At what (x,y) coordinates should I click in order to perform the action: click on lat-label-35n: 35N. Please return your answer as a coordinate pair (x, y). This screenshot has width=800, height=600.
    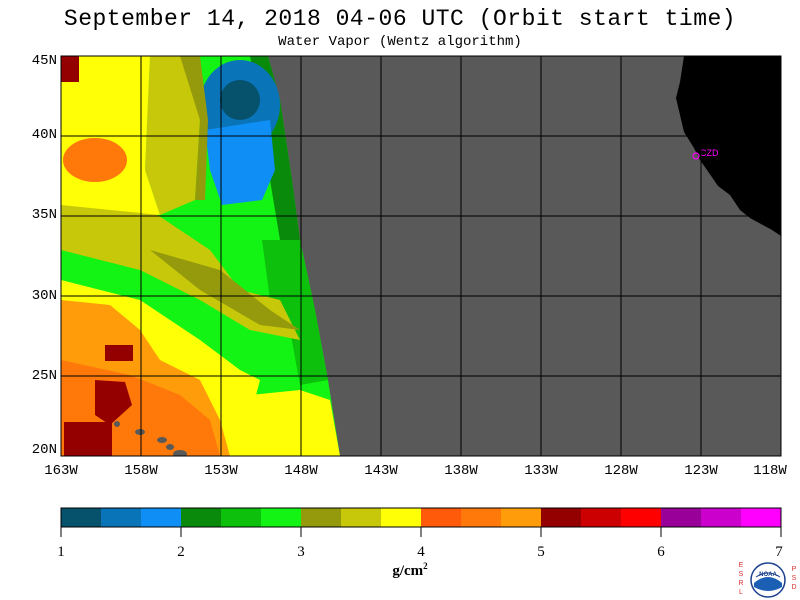
    Looking at the image, I should click on (44, 215).